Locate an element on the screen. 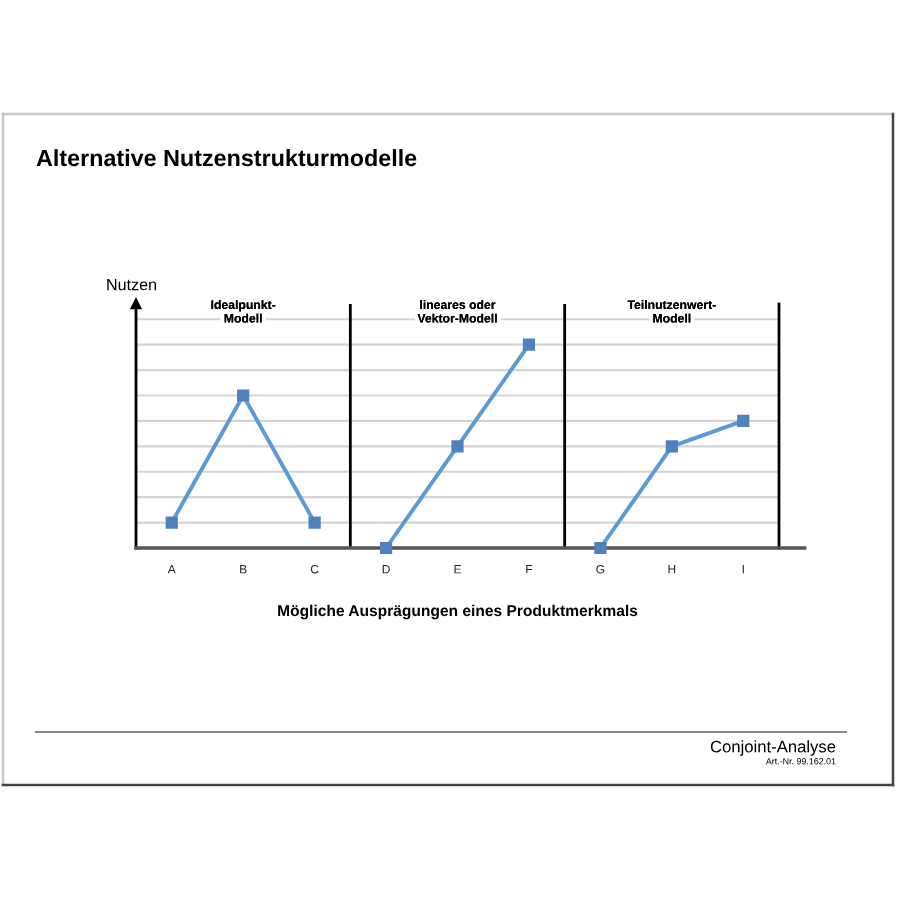 This screenshot has width=900, height=900. text: Conjoint-Analyse is located at coordinates (773, 748).